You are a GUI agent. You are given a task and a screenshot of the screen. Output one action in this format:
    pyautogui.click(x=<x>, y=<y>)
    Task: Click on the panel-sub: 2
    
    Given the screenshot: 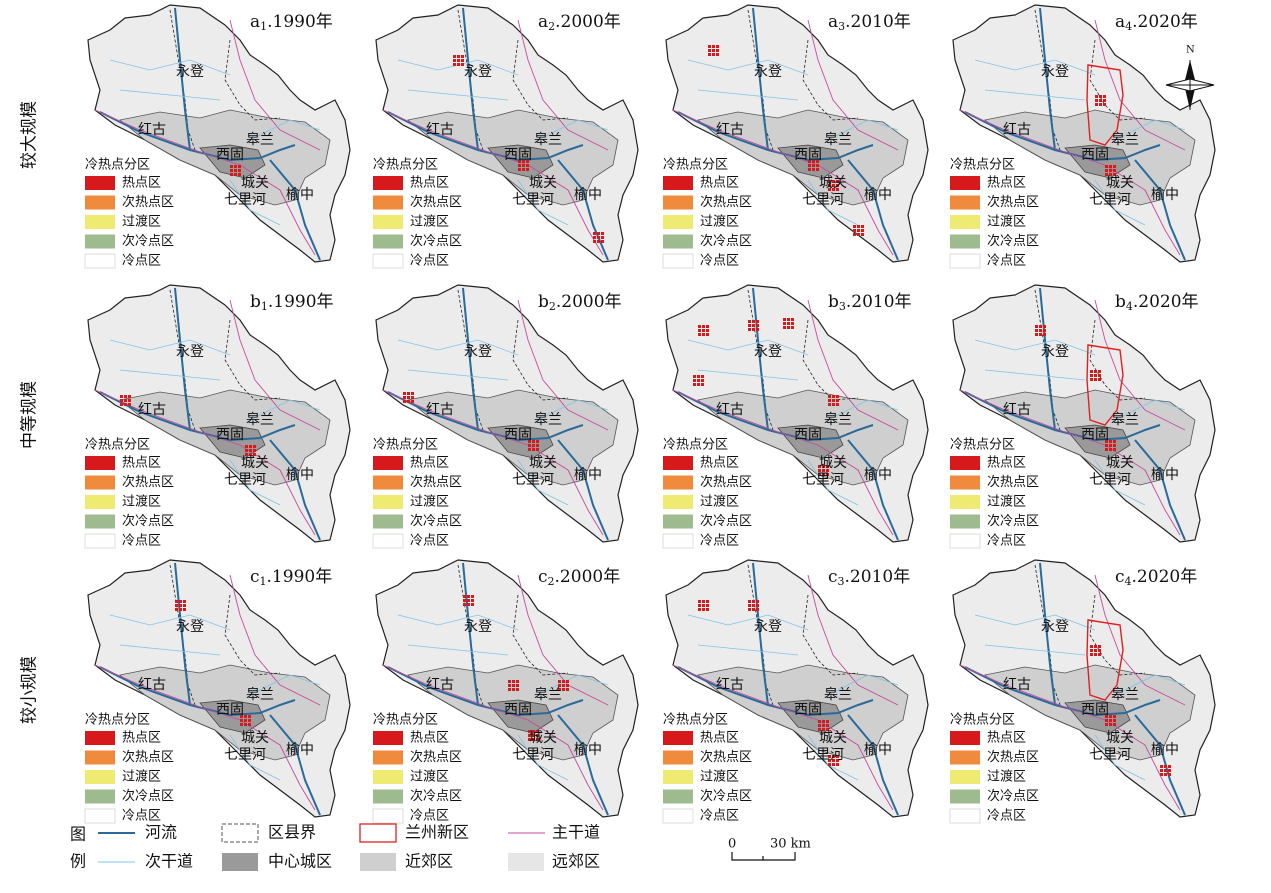 What is the action you would take?
    pyautogui.click(x=551, y=26)
    